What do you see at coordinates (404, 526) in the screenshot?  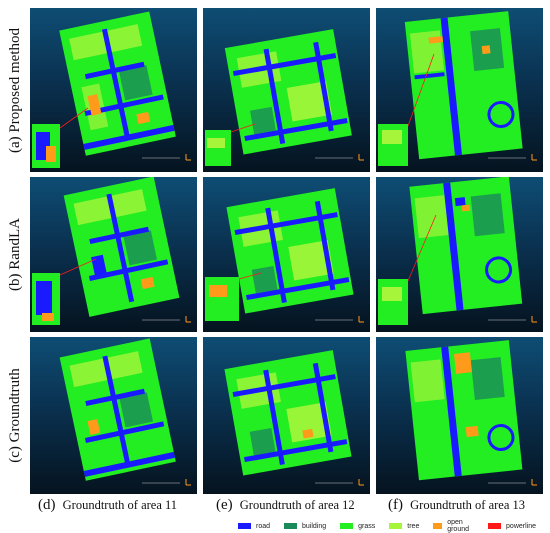 I see `legend-item-tree: tree` at bounding box center [404, 526].